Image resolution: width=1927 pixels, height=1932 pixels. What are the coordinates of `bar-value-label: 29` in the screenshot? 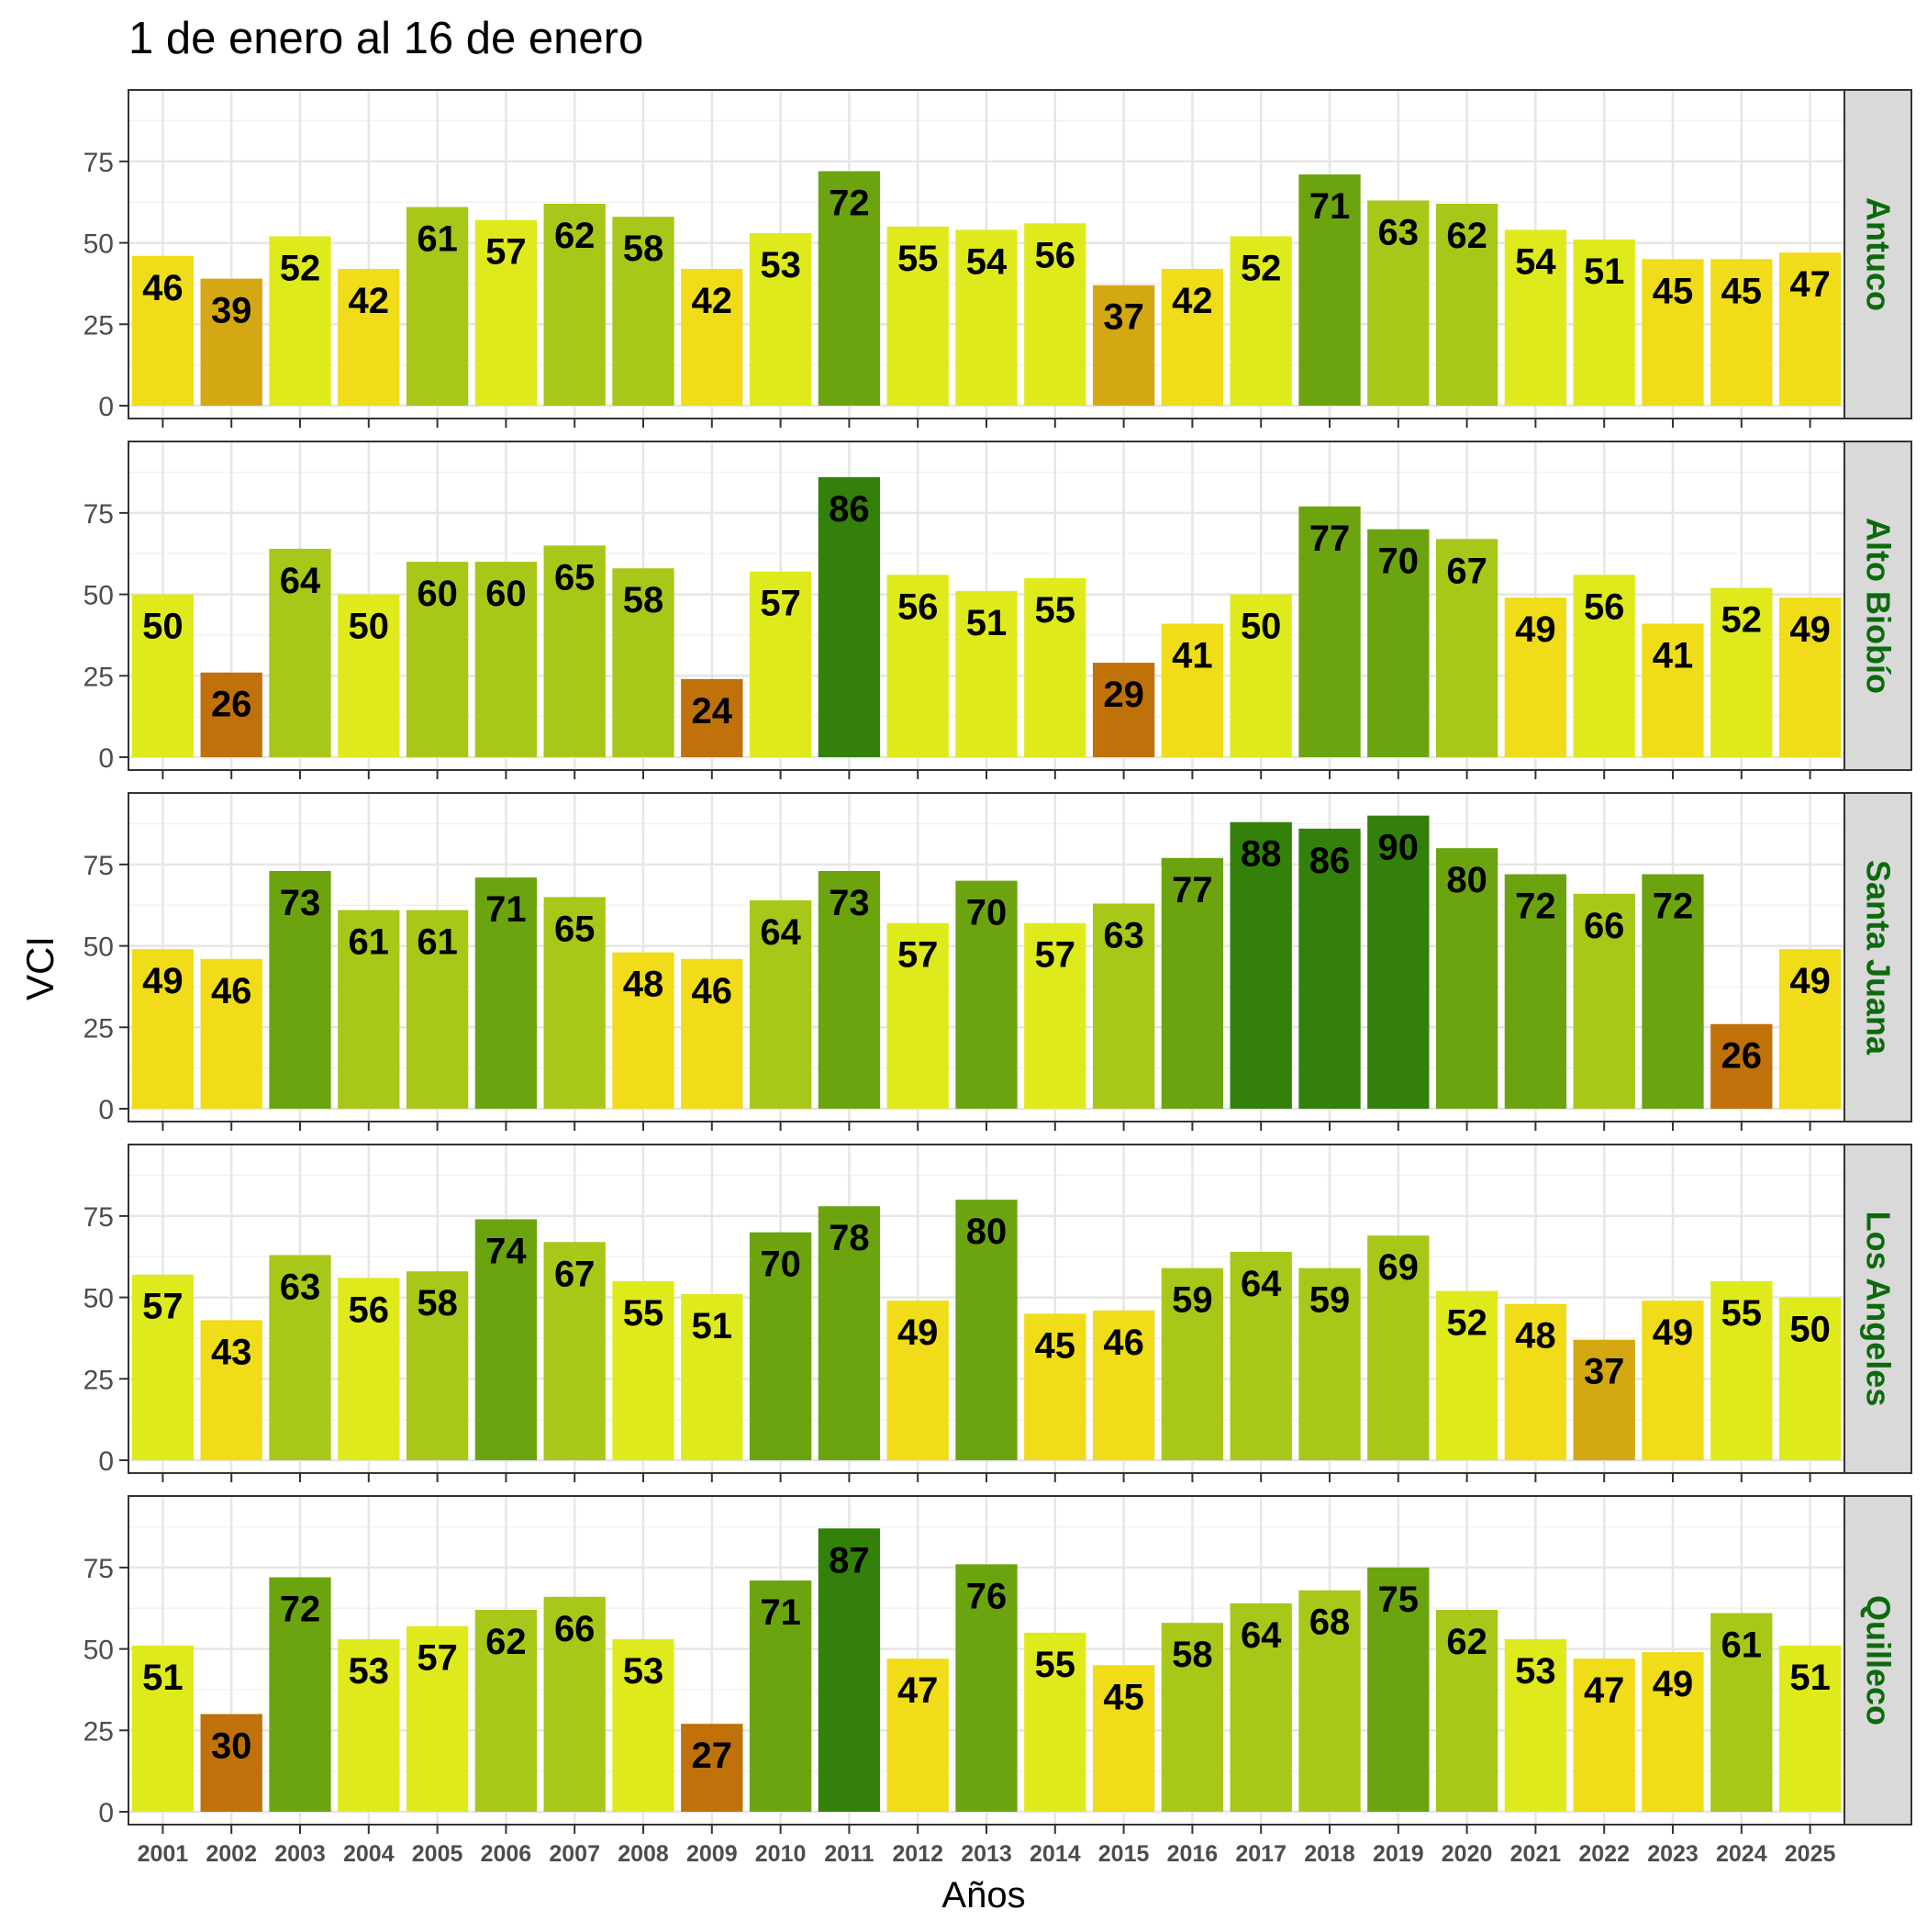 It's located at (1123, 695).